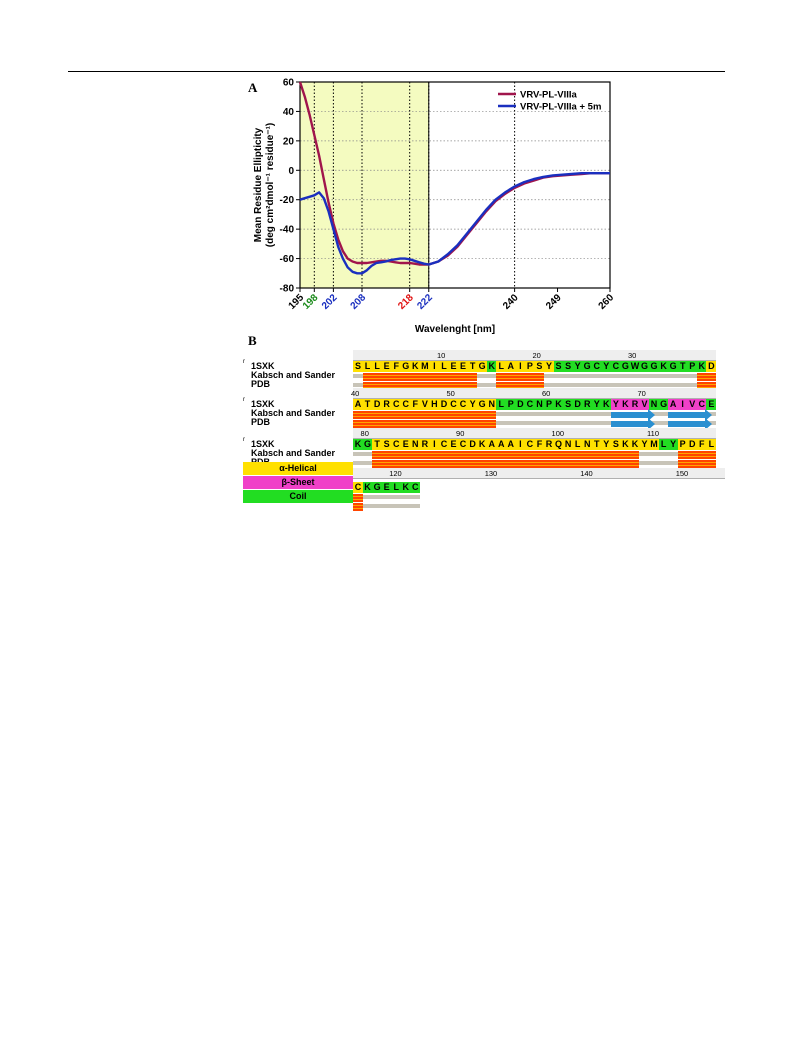 Image resolution: width=793 pixels, height=1053 pixels. I want to click on x-tick-label: 240, so click(511, 302).